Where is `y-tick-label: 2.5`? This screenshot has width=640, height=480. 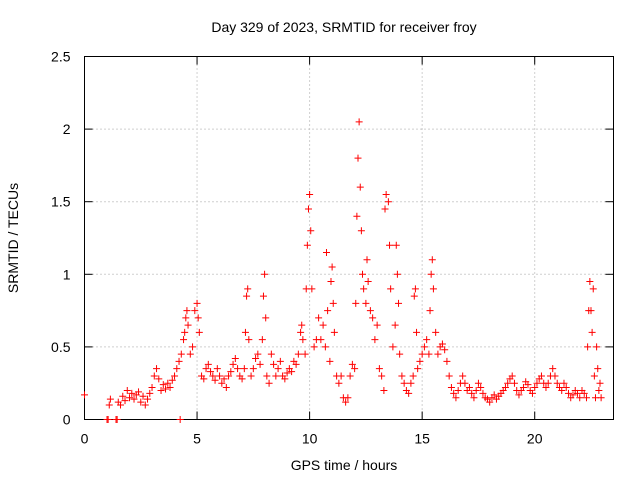 y-tick-label: 2.5 is located at coordinates (61, 57).